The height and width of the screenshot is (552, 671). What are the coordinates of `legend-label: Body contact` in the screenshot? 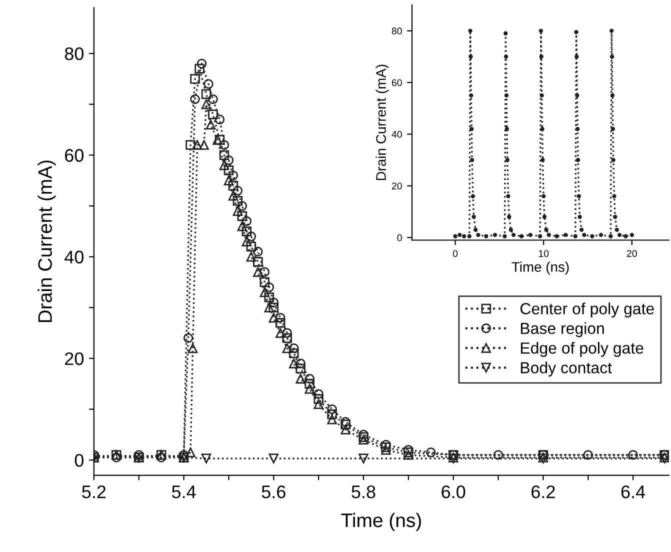 It's located at (566, 369).